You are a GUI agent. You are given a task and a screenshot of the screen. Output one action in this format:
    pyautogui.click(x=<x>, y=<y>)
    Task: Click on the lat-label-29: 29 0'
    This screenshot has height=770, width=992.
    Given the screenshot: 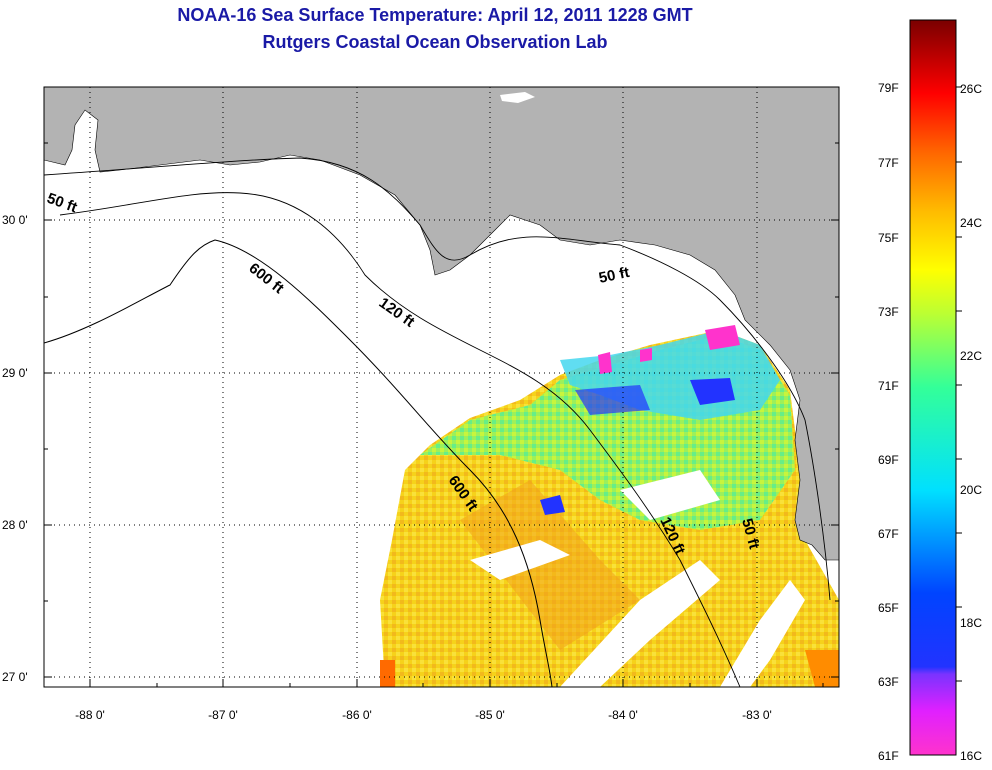 What is the action you would take?
    pyautogui.click(x=15, y=373)
    